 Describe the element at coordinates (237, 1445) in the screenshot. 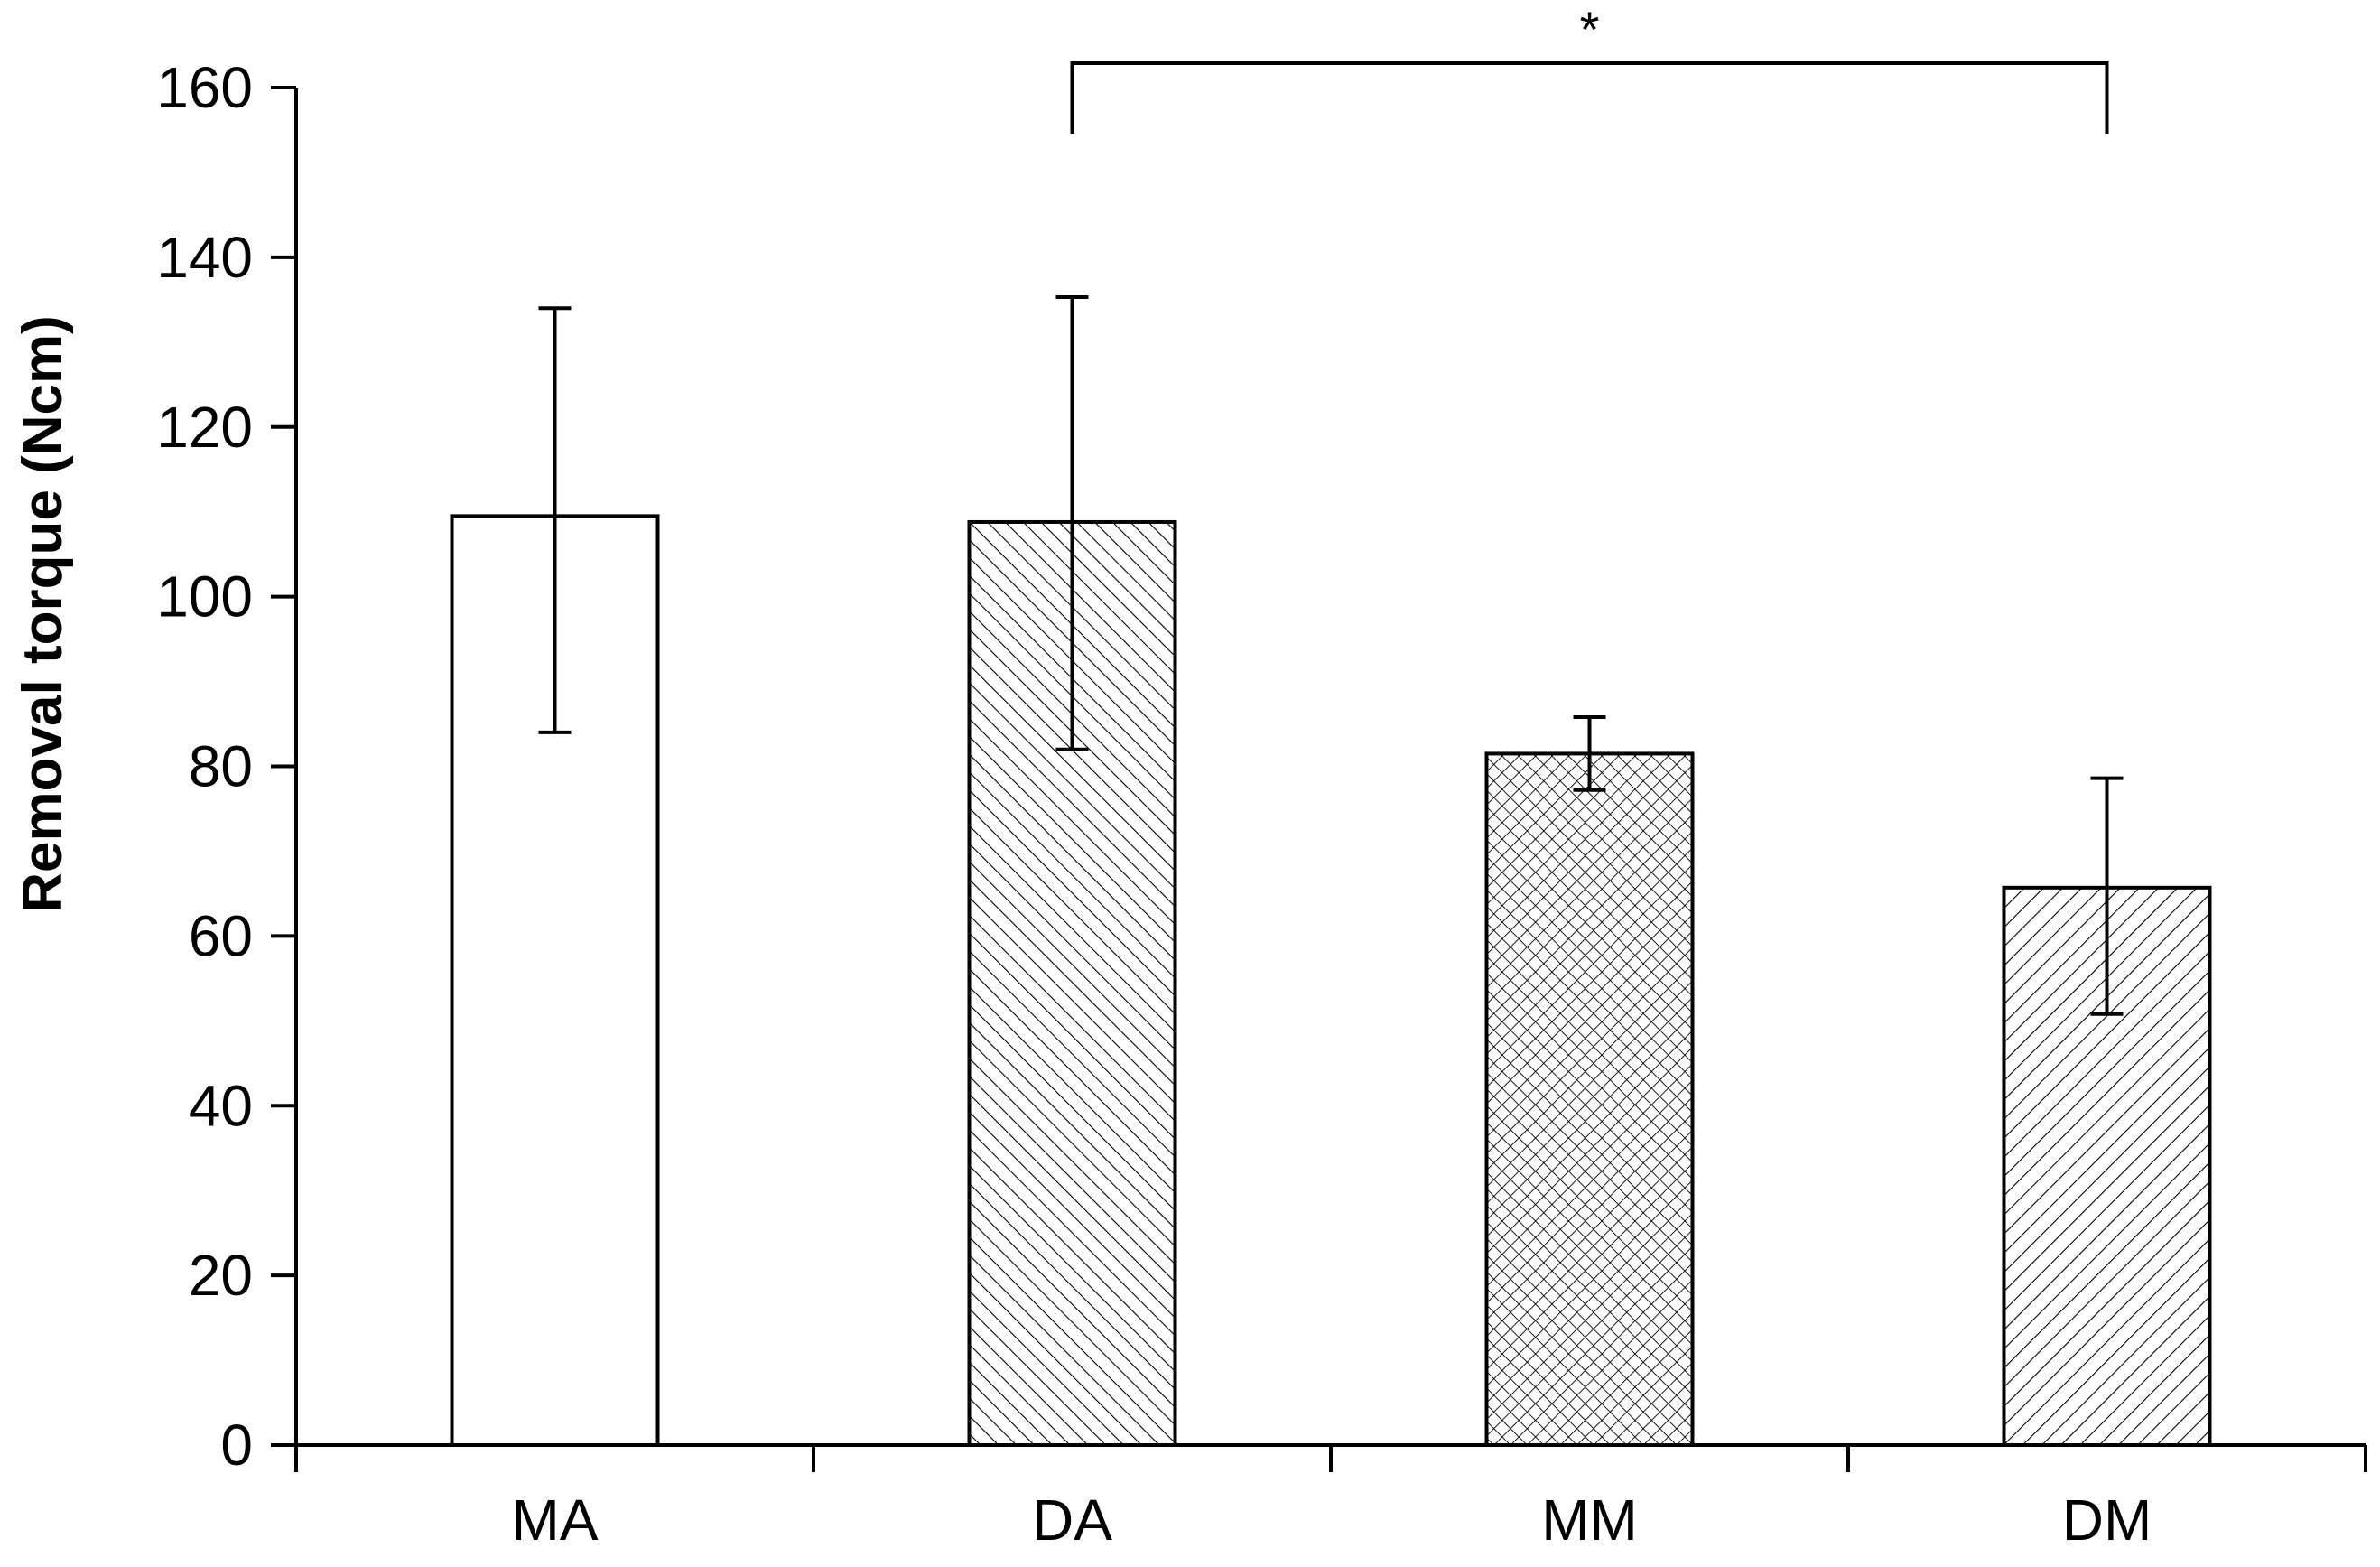

I see `y-tick-label: 0` at that location.